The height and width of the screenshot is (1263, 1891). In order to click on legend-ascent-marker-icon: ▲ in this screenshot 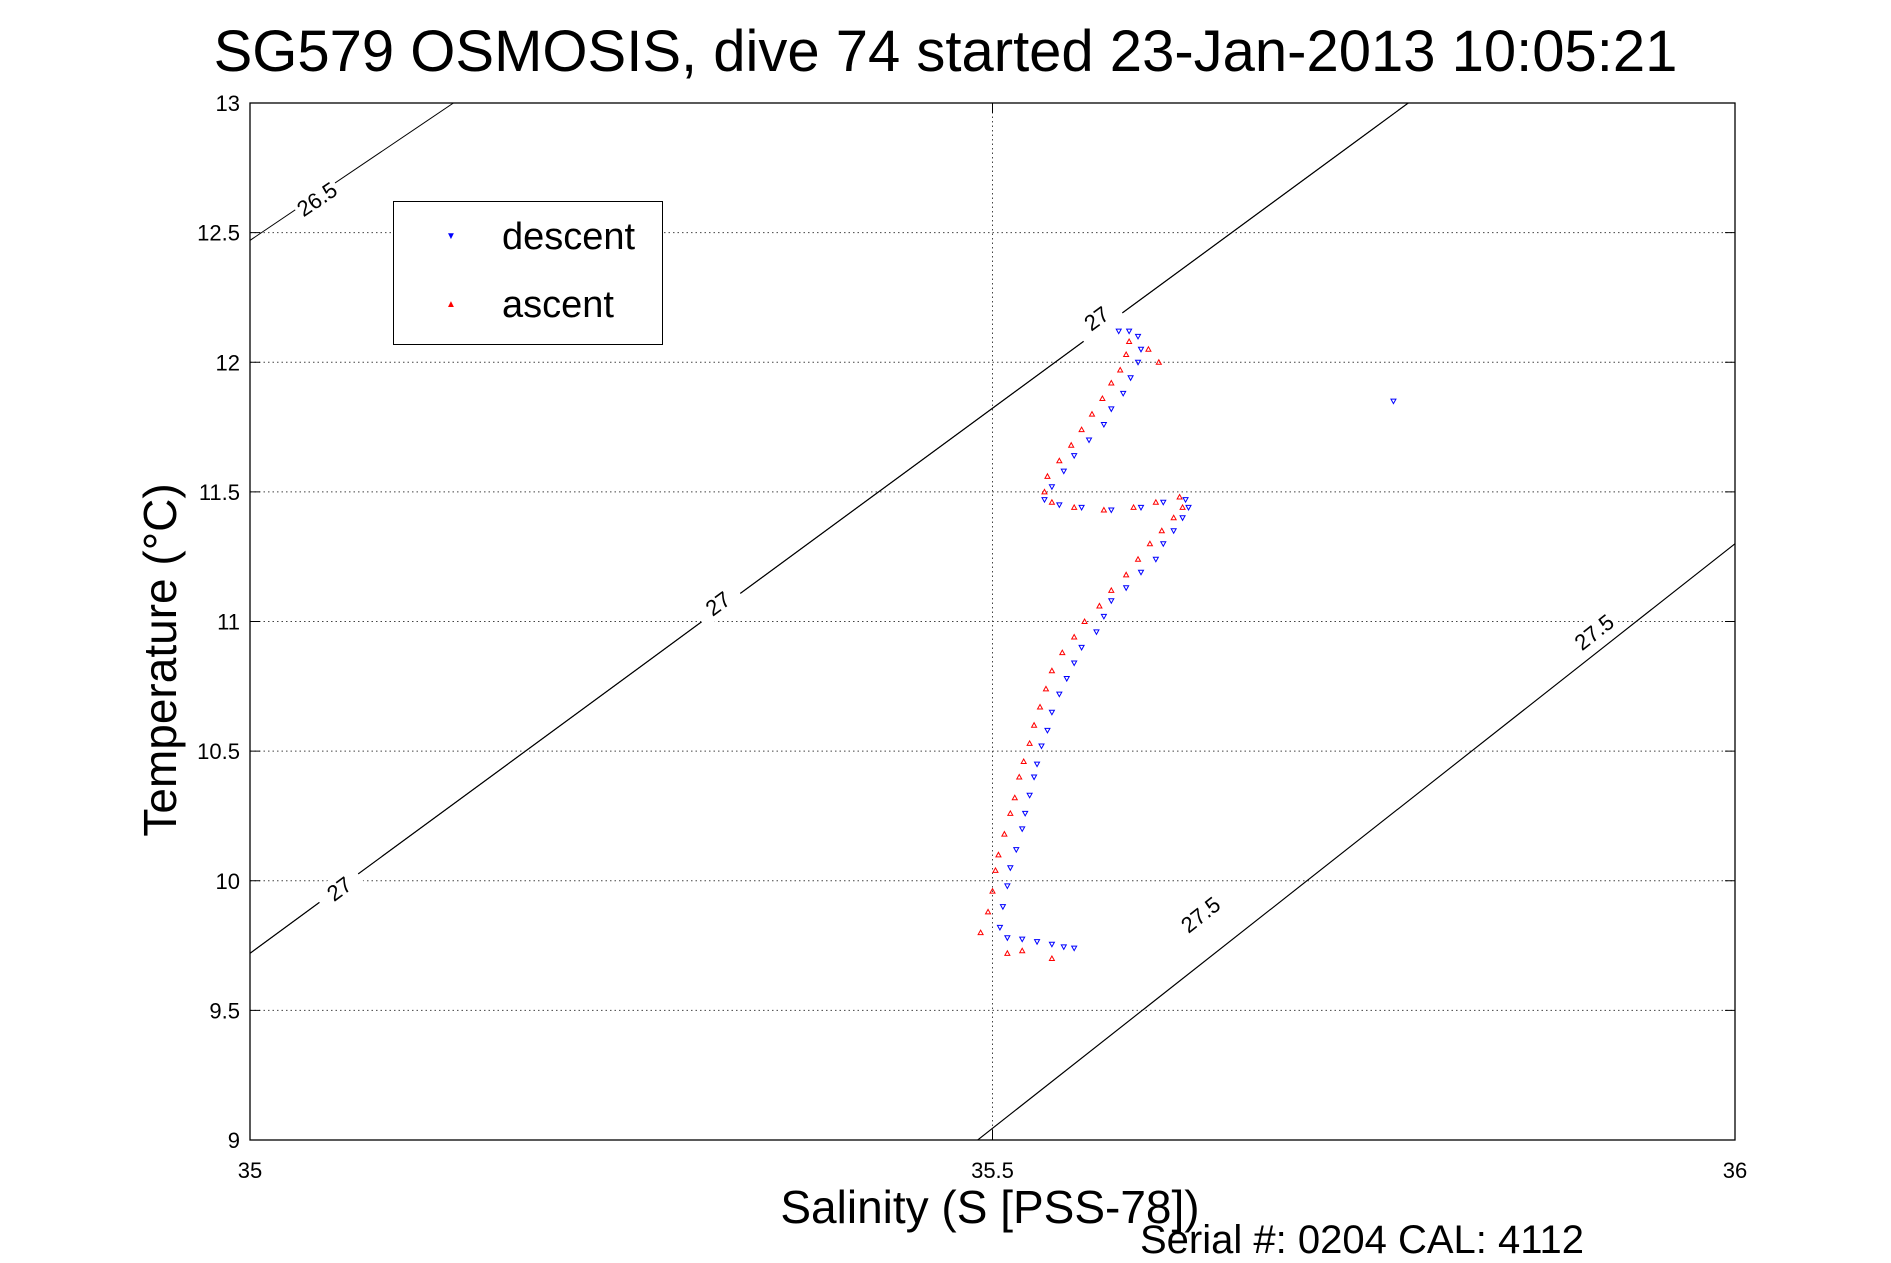, I will do `click(451, 304)`.